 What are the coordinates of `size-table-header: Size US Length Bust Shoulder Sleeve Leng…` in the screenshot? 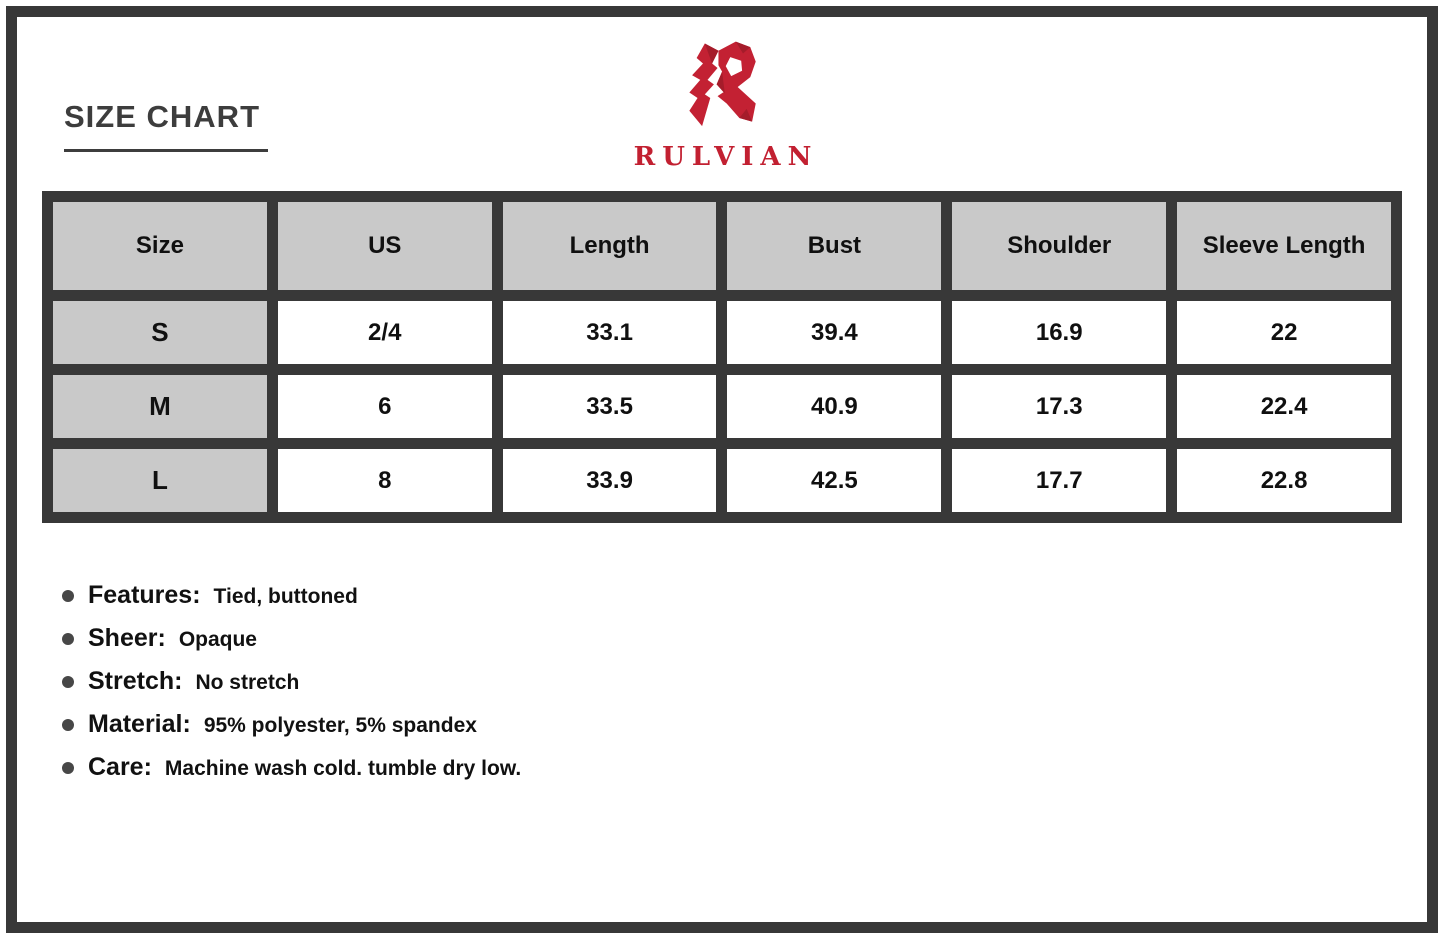 It's located at (722, 246).